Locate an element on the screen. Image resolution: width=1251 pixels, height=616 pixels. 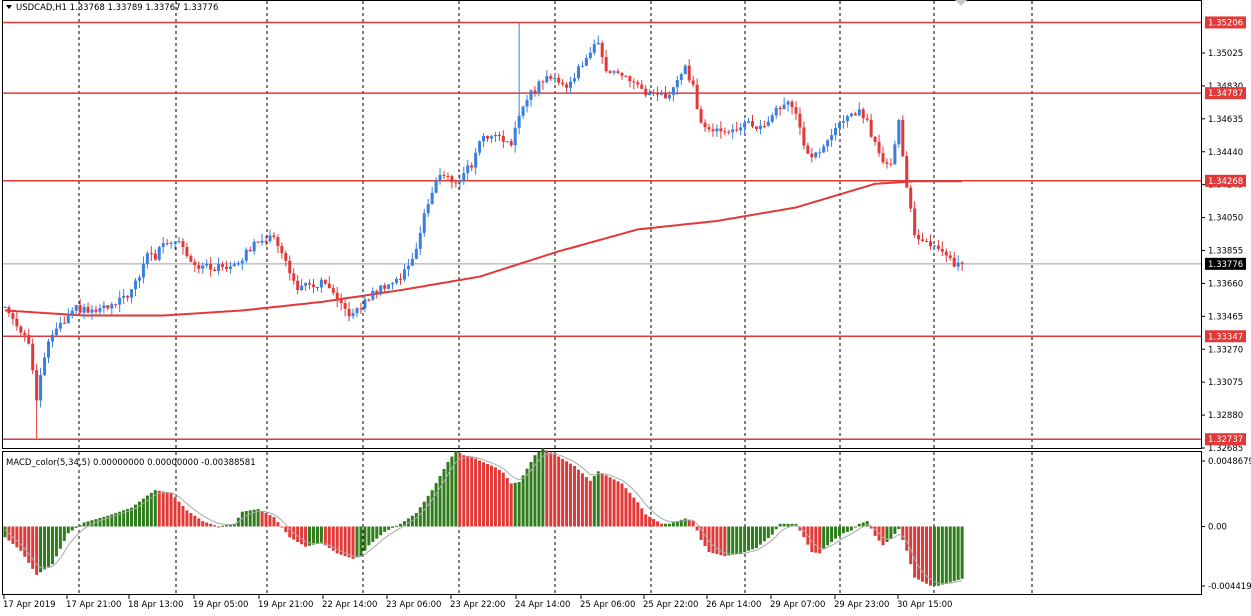
symbol-dropdown-icon is located at coordinates (9, 7).